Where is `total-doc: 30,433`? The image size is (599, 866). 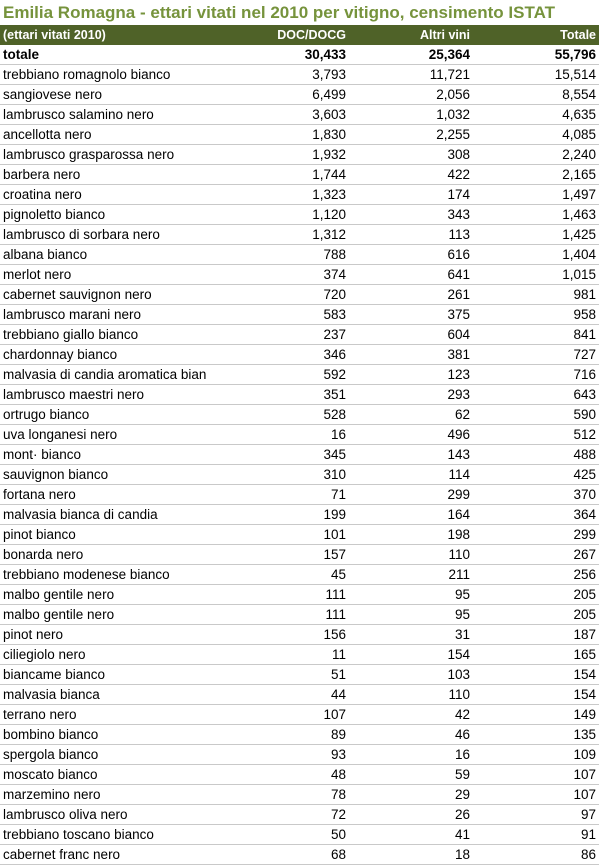 total-doc: 30,433 is located at coordinates (287, 54).